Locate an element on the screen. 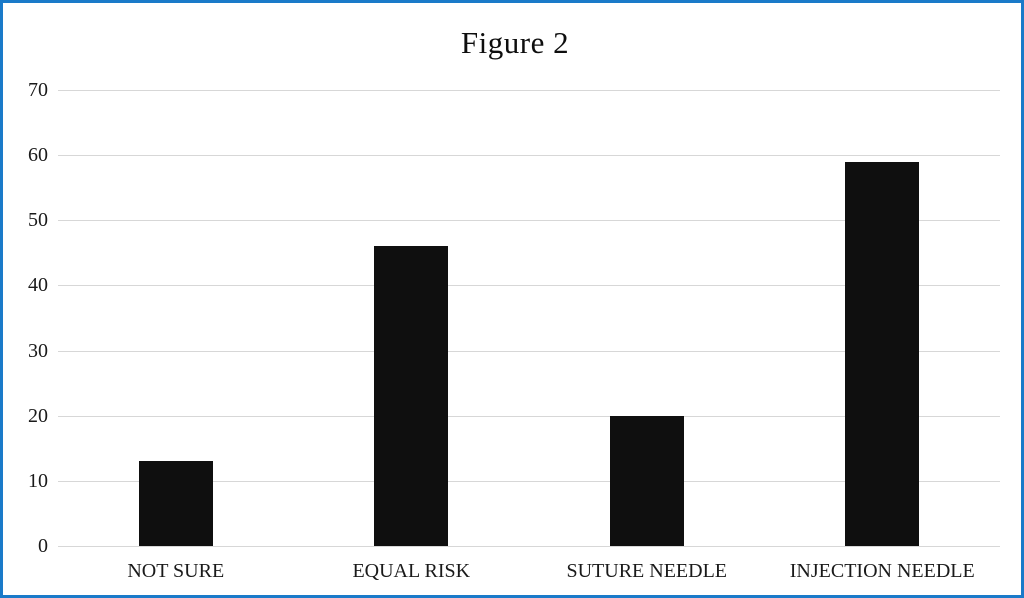 The height and width of the screenshot is (598, 1024). y-tick-label: 30 is located at coordinates (38, 350).